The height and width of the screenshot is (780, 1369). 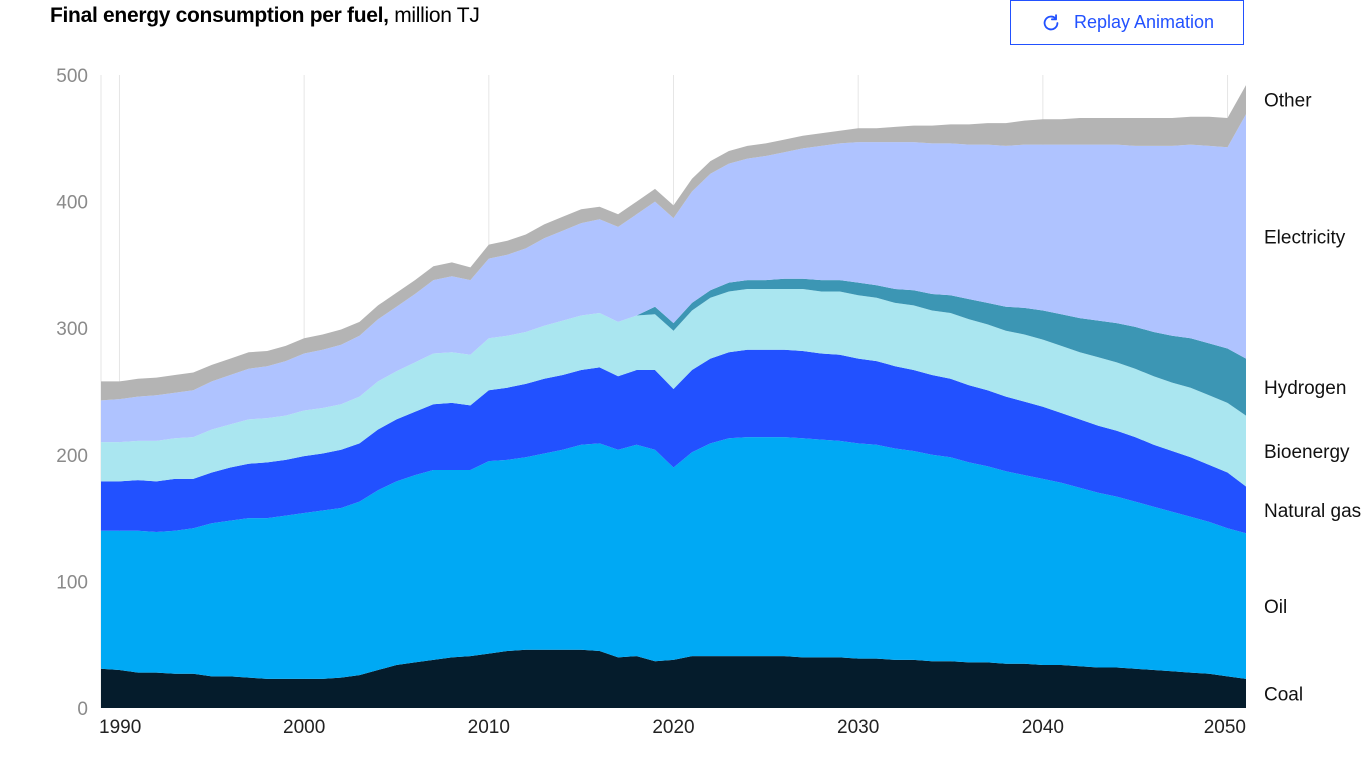 I want to click on legend-label-oil: Oil, so click(x=1275, y=607).